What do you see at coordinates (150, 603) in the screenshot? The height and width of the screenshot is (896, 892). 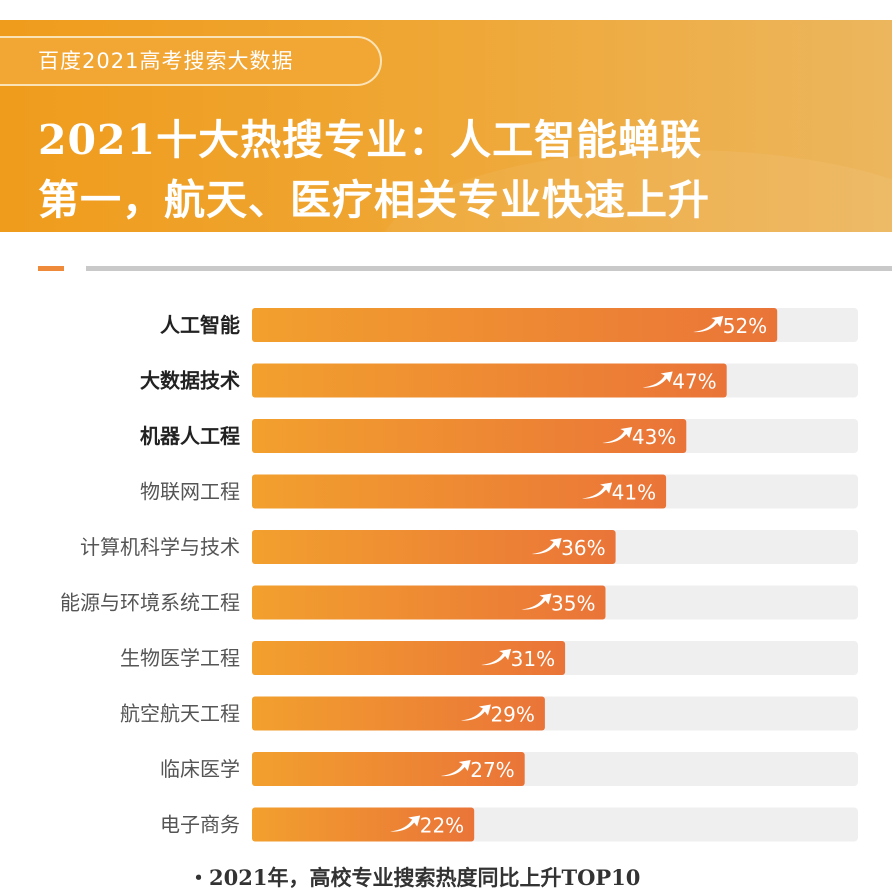 I see `category-label: 能源与环境系统工程` at bounding box center [150, 603].